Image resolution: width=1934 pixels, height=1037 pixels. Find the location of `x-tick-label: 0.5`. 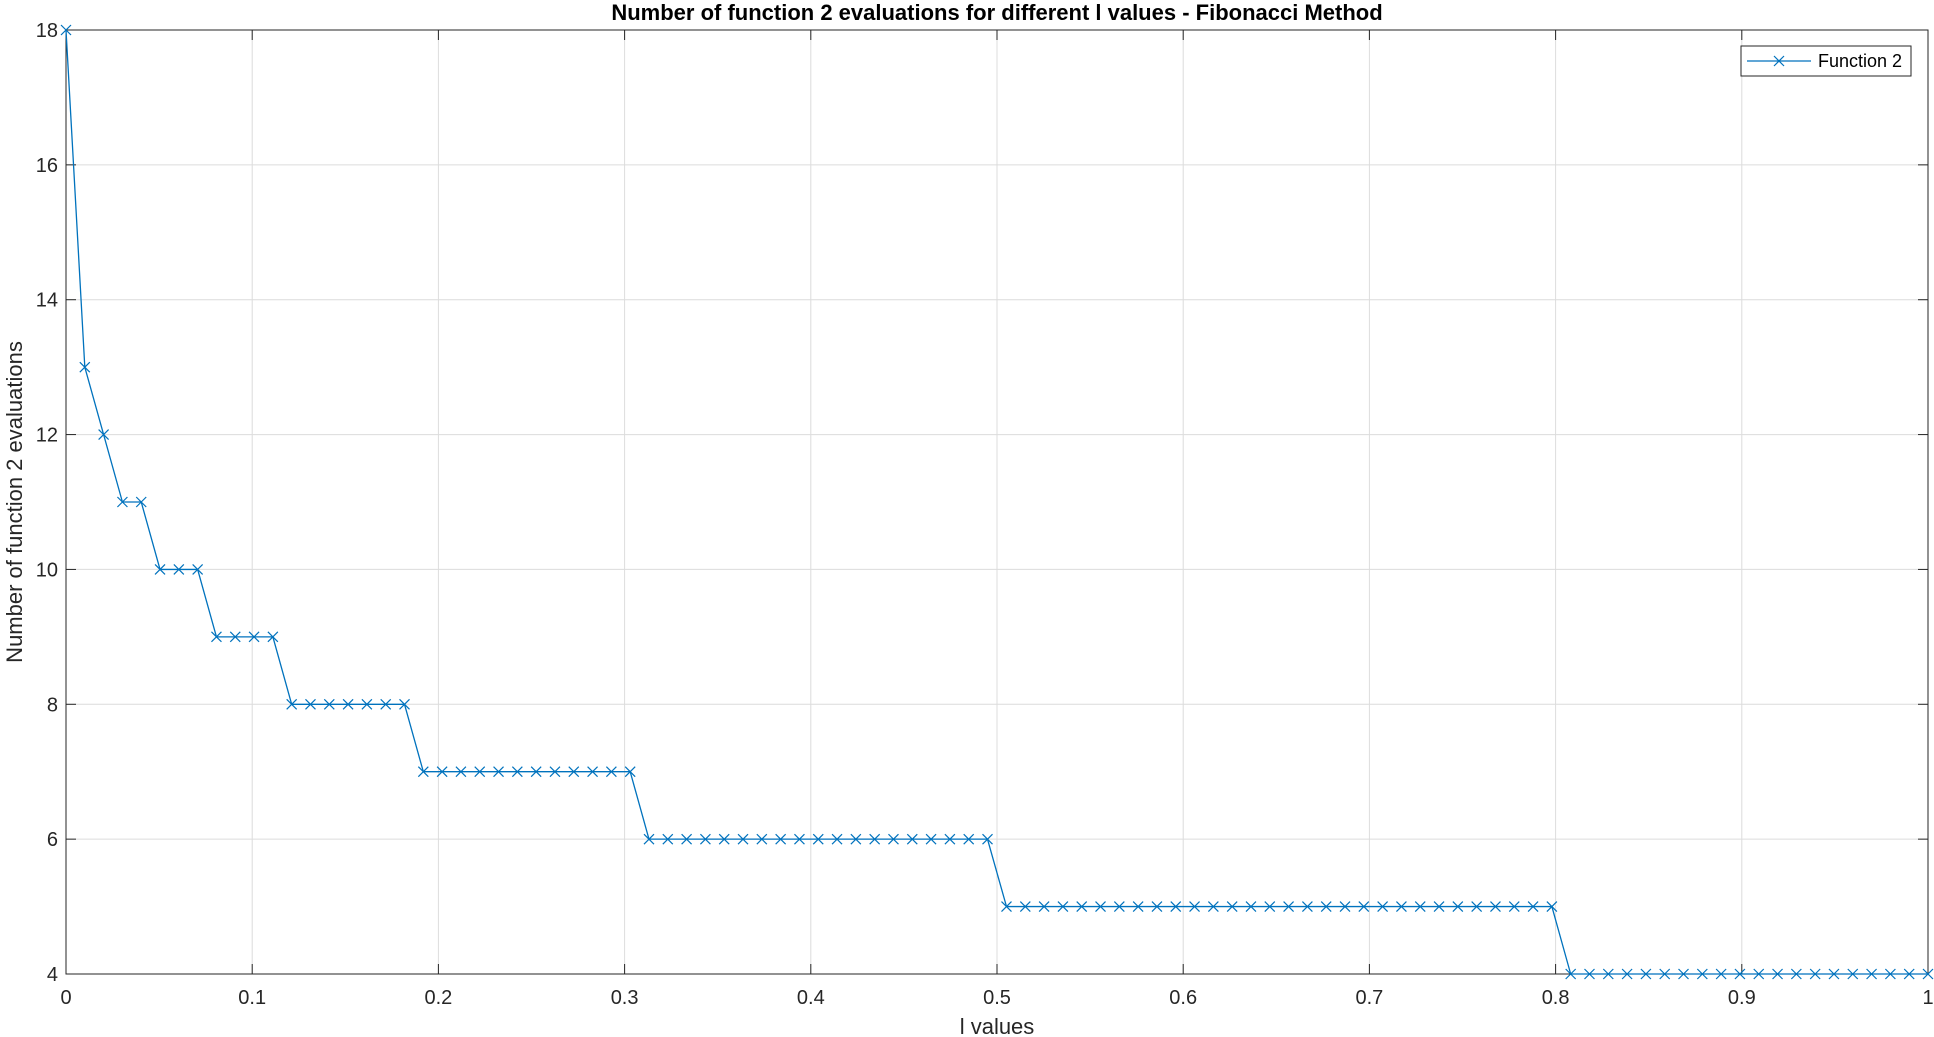

x-tick-label: 0.5 is located at coordinates (997, 998).